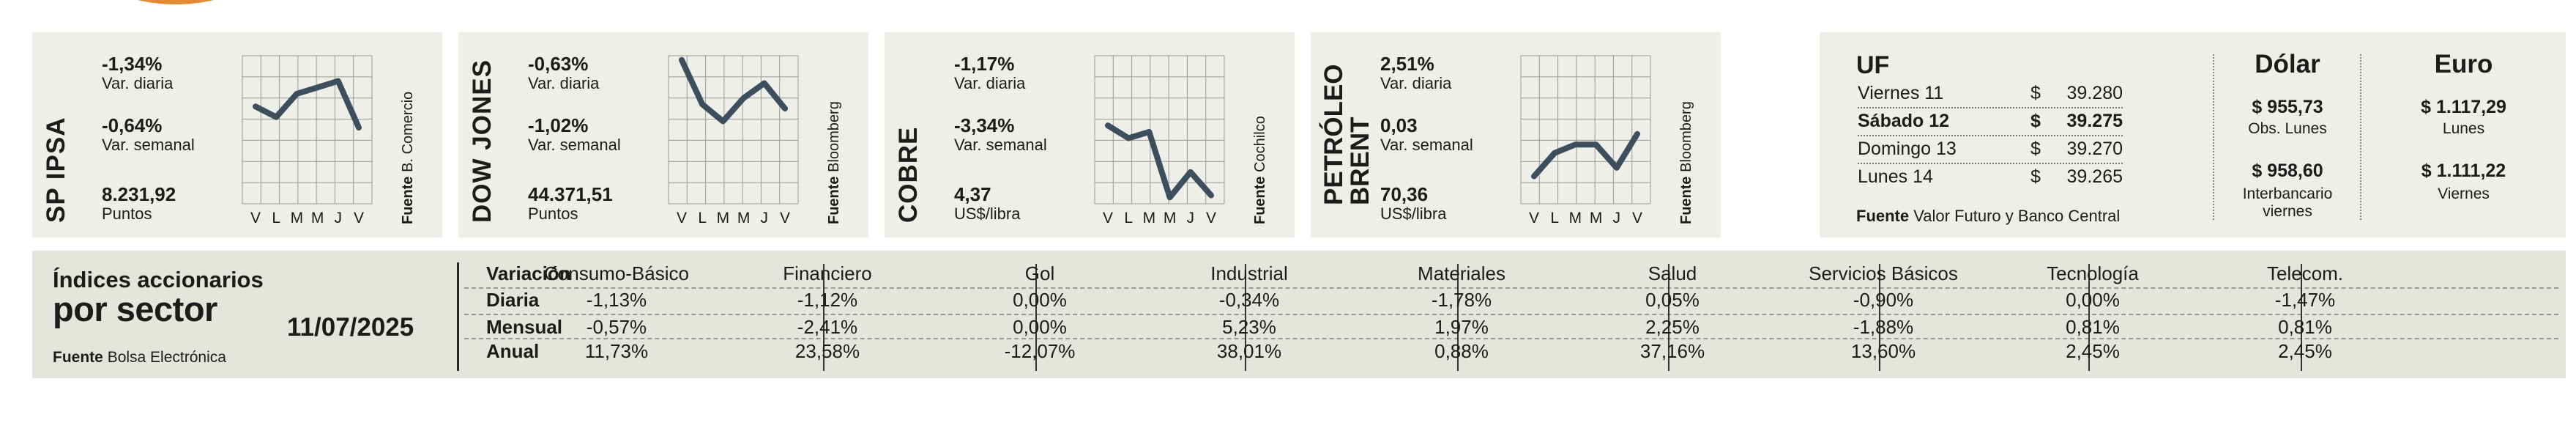  Describe the element at coordinates (827, 351) in the screenshot. I see `sector-annual-cell: 23,58%` at that location.